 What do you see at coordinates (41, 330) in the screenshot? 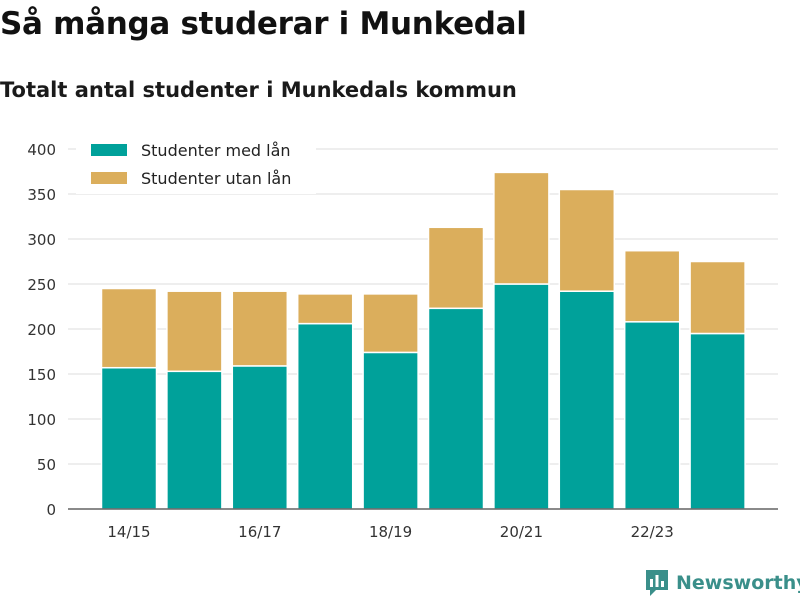
I see `y-tick-label: 200` at bounding box center [41, 330].